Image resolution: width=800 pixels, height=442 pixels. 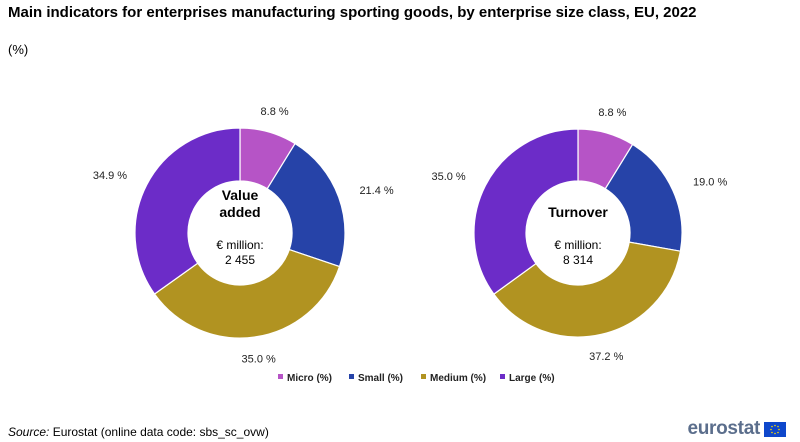 I want to click on chart-subtitle: (%), so click(x=18, y=49).